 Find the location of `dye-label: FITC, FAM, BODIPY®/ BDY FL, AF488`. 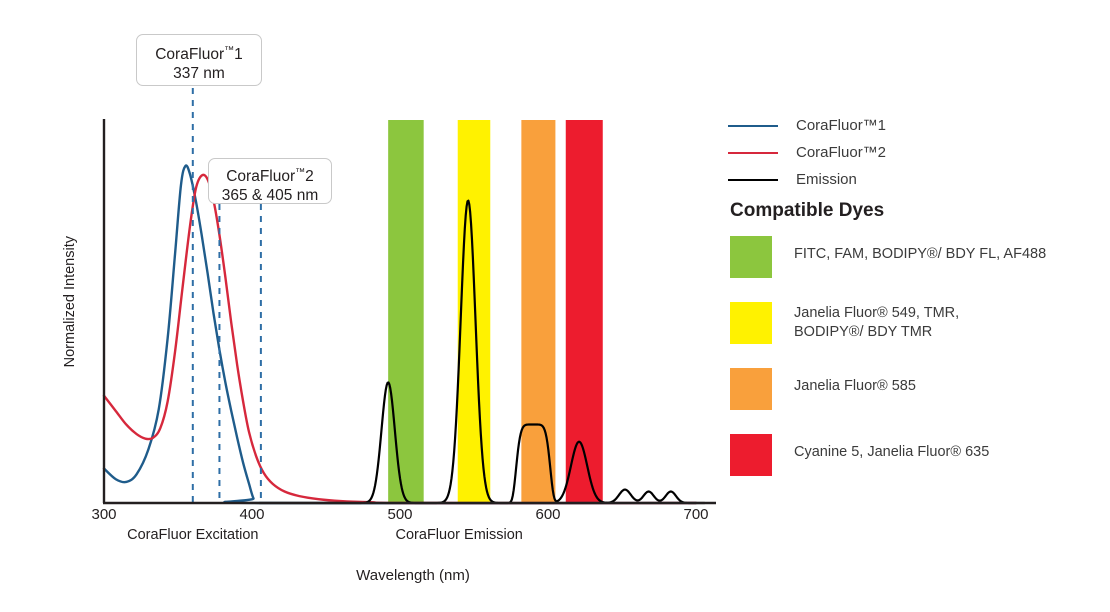

dye-label: FITC, FAM, BODIPY®/ BDY FL, AF488 is located at coordinates (920, 254).